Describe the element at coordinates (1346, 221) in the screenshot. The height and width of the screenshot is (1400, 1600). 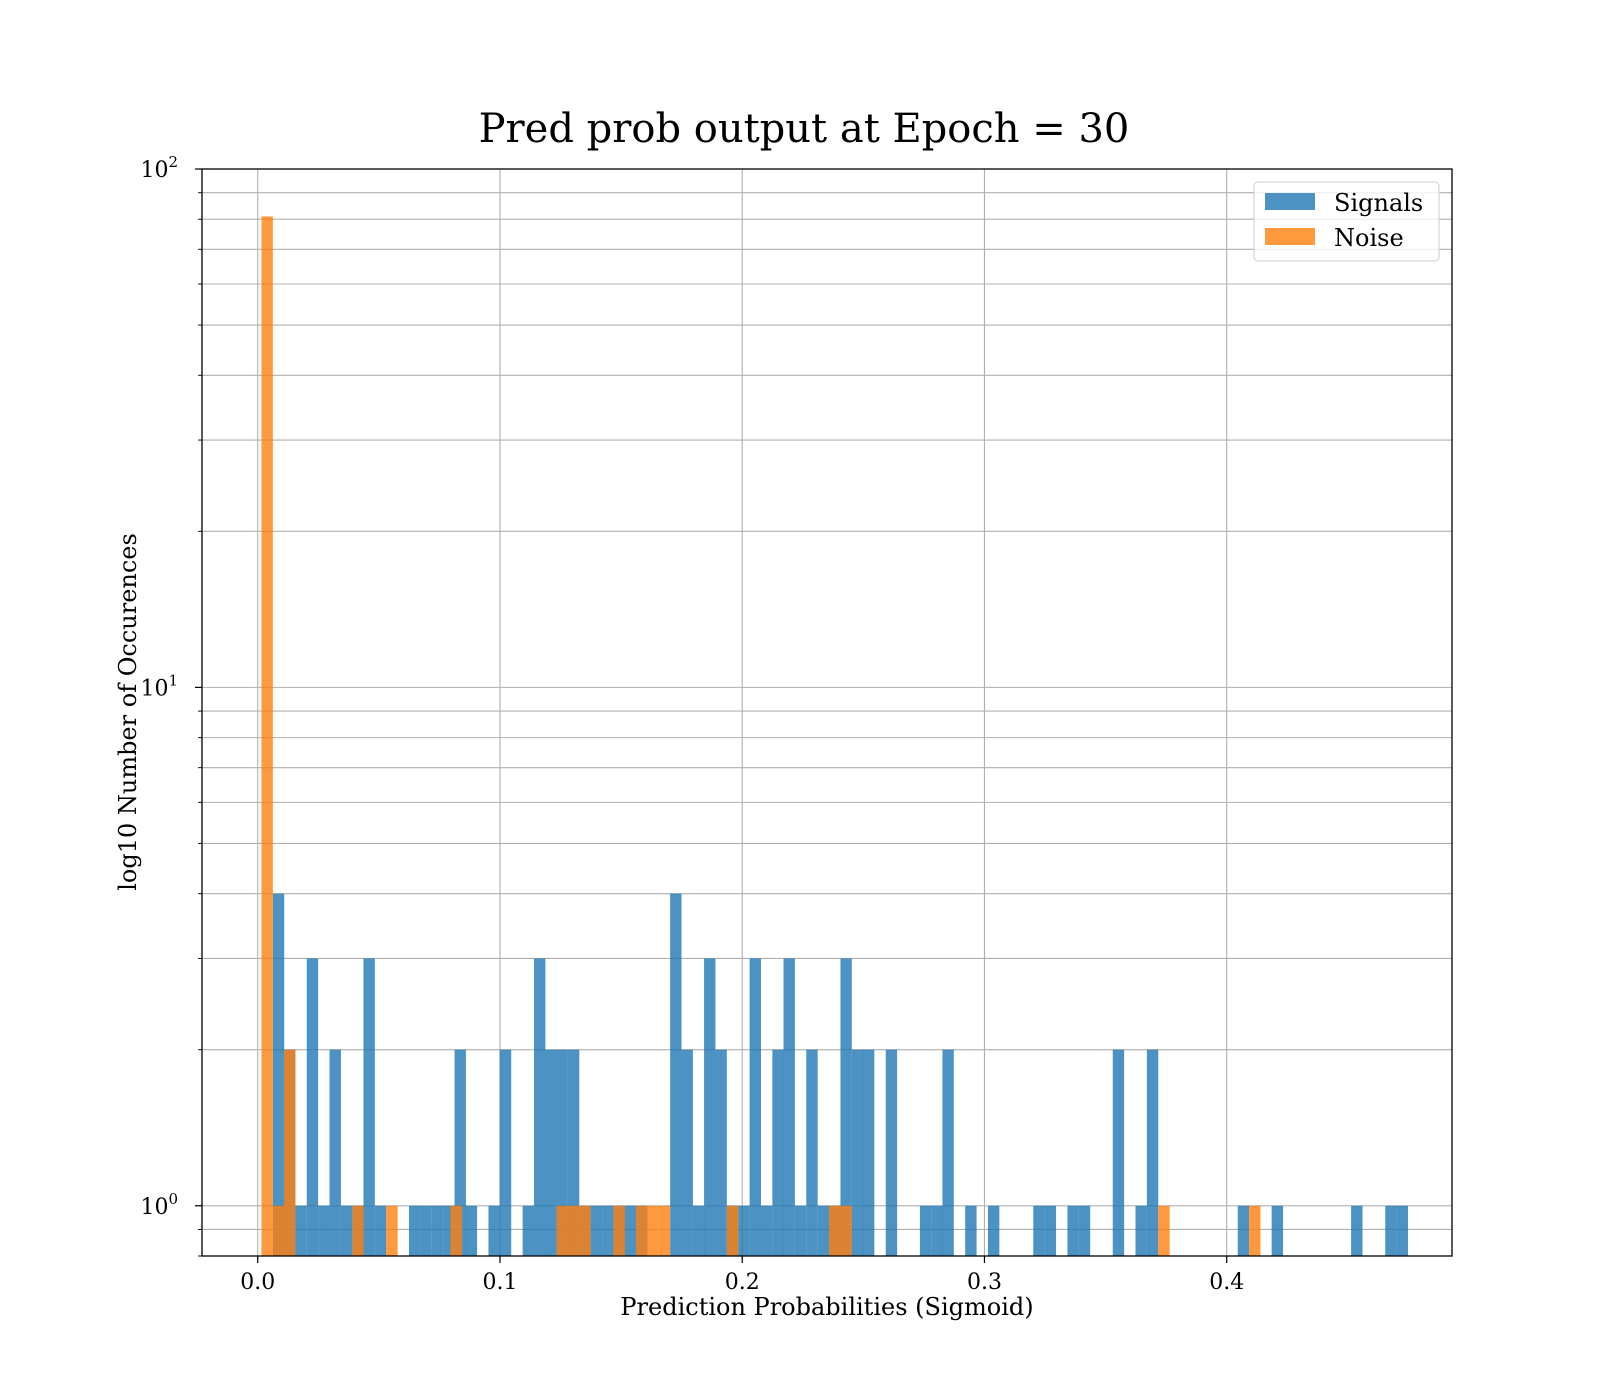
I see `legend: Signals Noise` at that location.